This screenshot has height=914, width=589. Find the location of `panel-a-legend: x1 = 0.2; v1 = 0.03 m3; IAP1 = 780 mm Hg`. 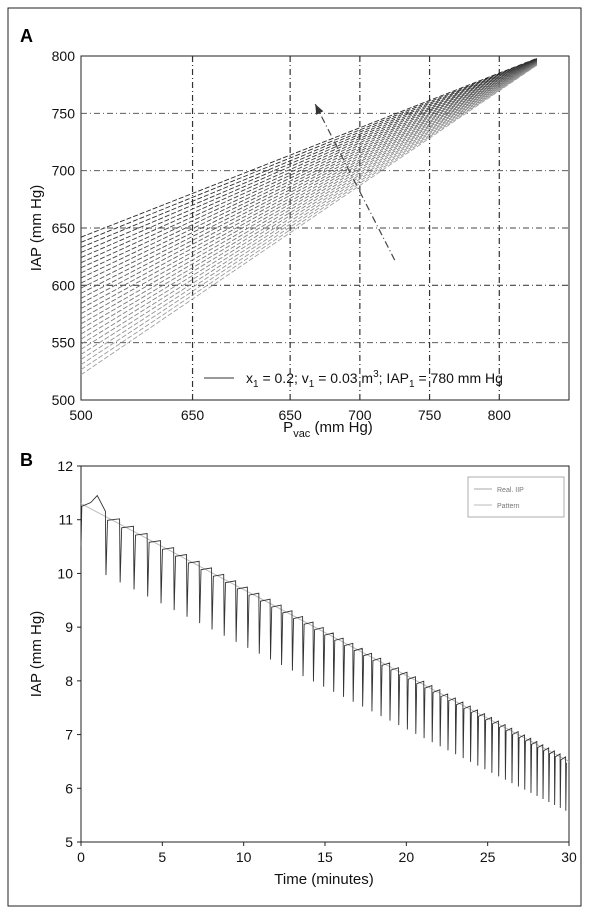

panel-a-legend: x1 = 0.2; v1 = 0.03 m3; IAP1 = 780 mm Hg is located at coordinates (353, 379).